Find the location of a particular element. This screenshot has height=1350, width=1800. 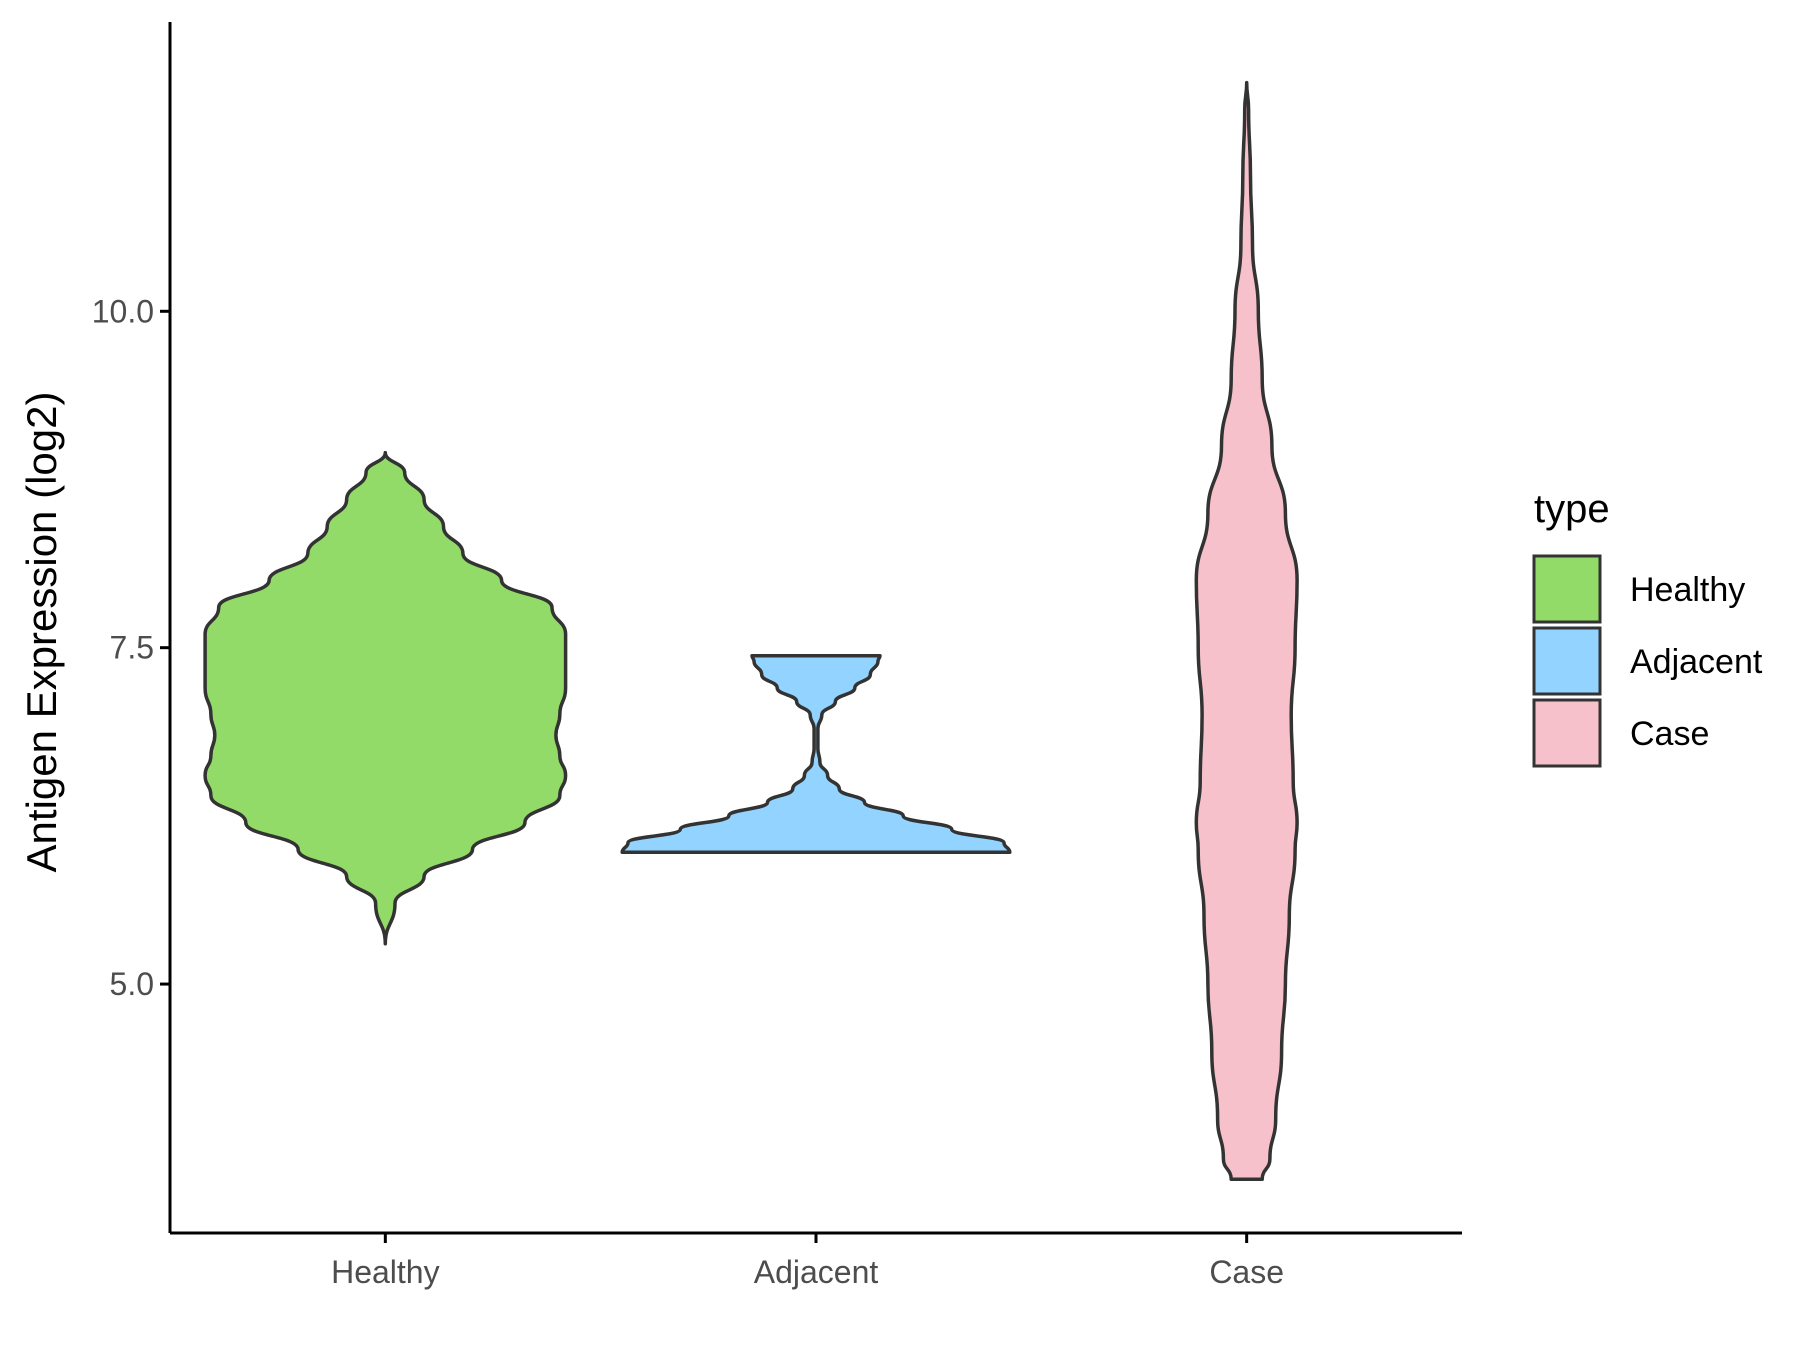

violin-adjacent is located at coordinates (816, 754).